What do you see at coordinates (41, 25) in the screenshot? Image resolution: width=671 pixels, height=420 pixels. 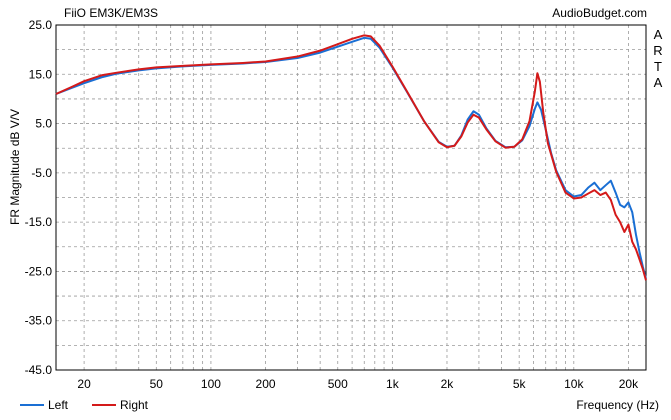 I see `y-tick-label: 25.0` at bounding box center [41, 25].